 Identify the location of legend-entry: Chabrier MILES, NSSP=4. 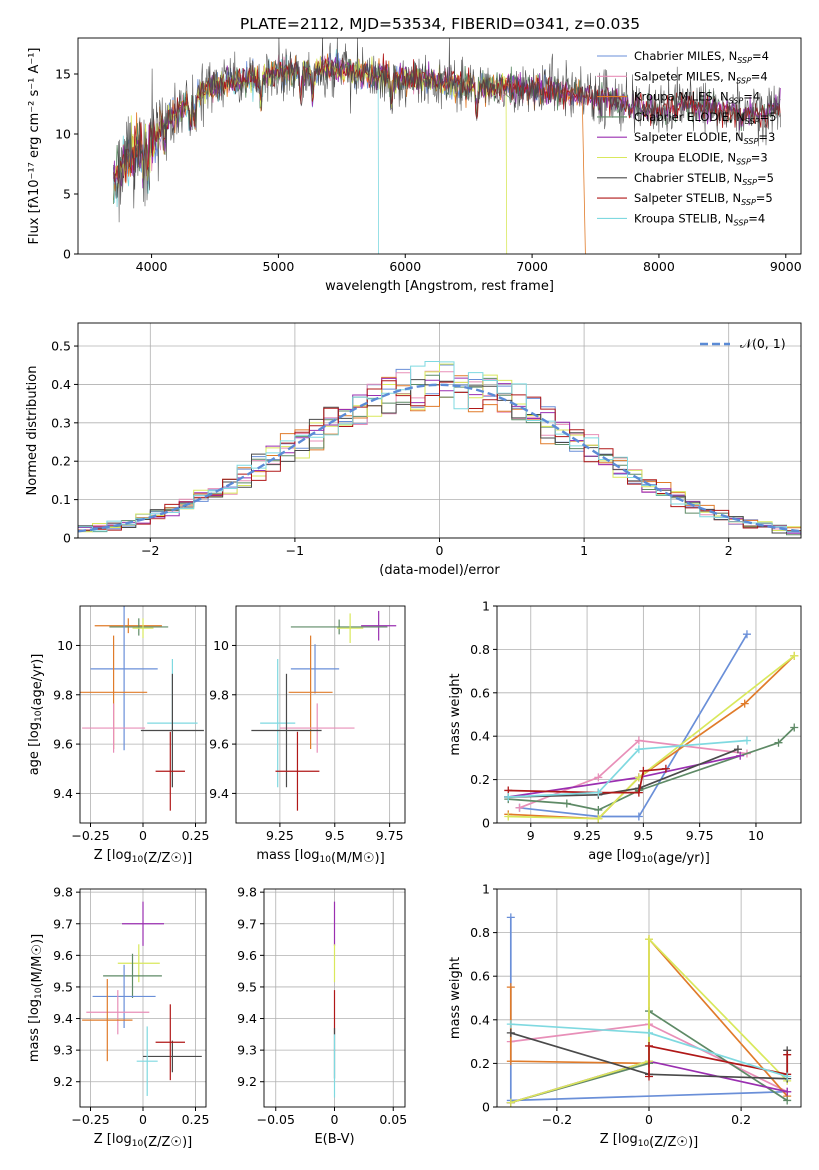
(701, 57).